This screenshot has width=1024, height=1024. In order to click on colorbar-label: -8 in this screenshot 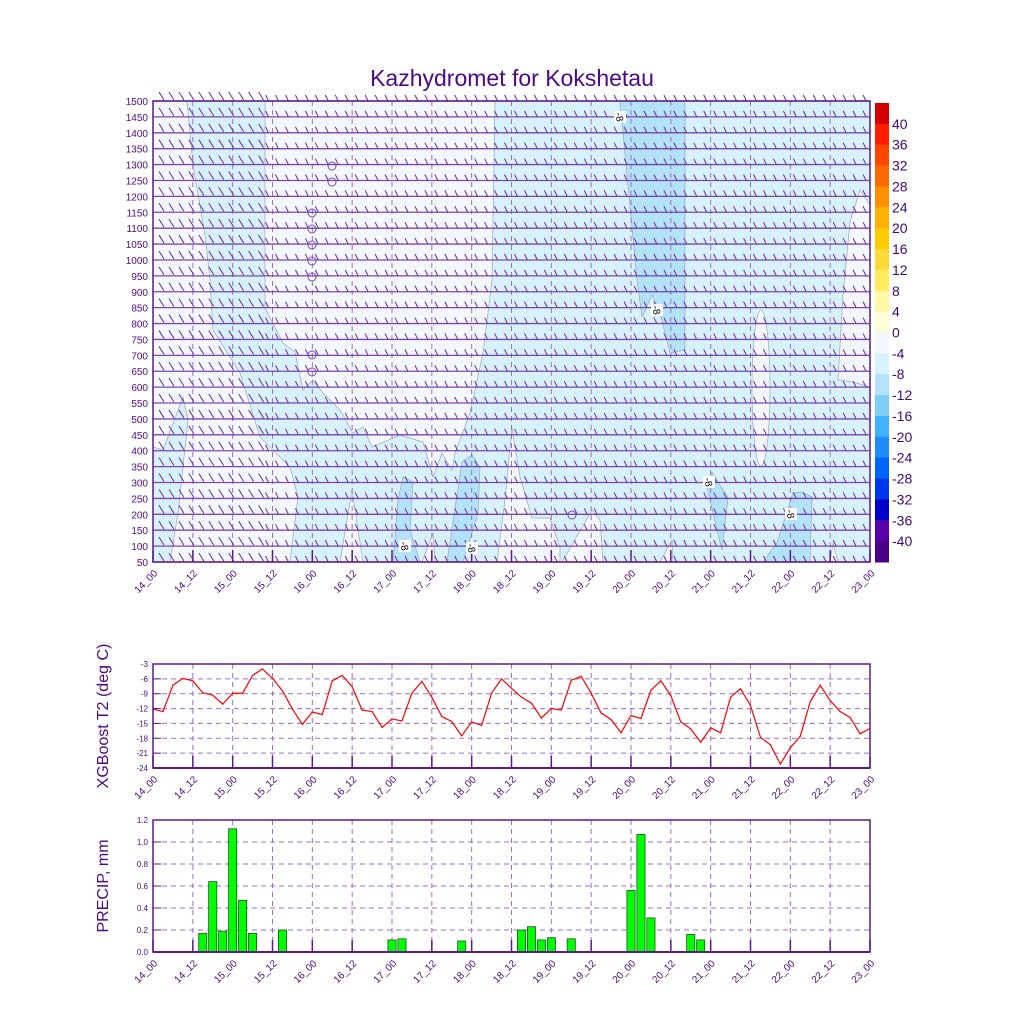, I will do `click(898, 374)`.